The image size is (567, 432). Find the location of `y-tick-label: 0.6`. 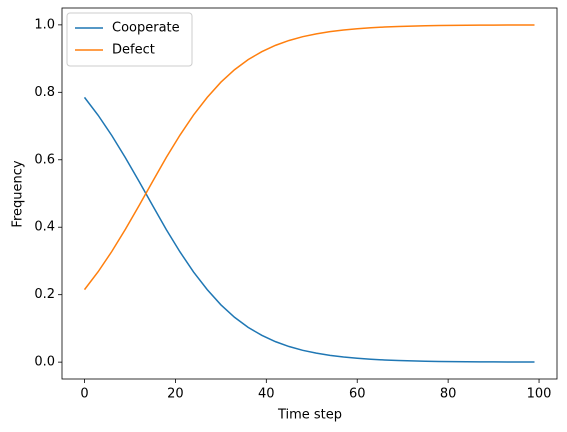

y-tick-label: 0.6 is located at coordinates (44, 159).